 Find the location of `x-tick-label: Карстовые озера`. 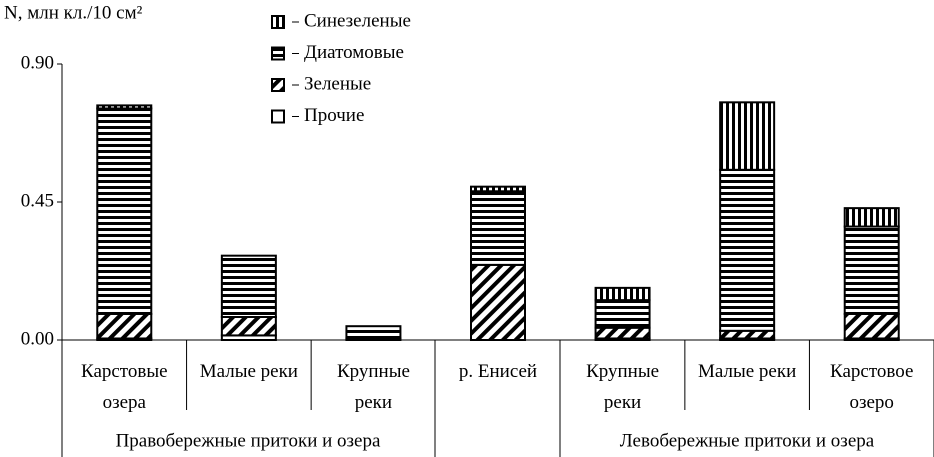

x-tick-label: Карстовые озера is located at coordinates (124, 387).